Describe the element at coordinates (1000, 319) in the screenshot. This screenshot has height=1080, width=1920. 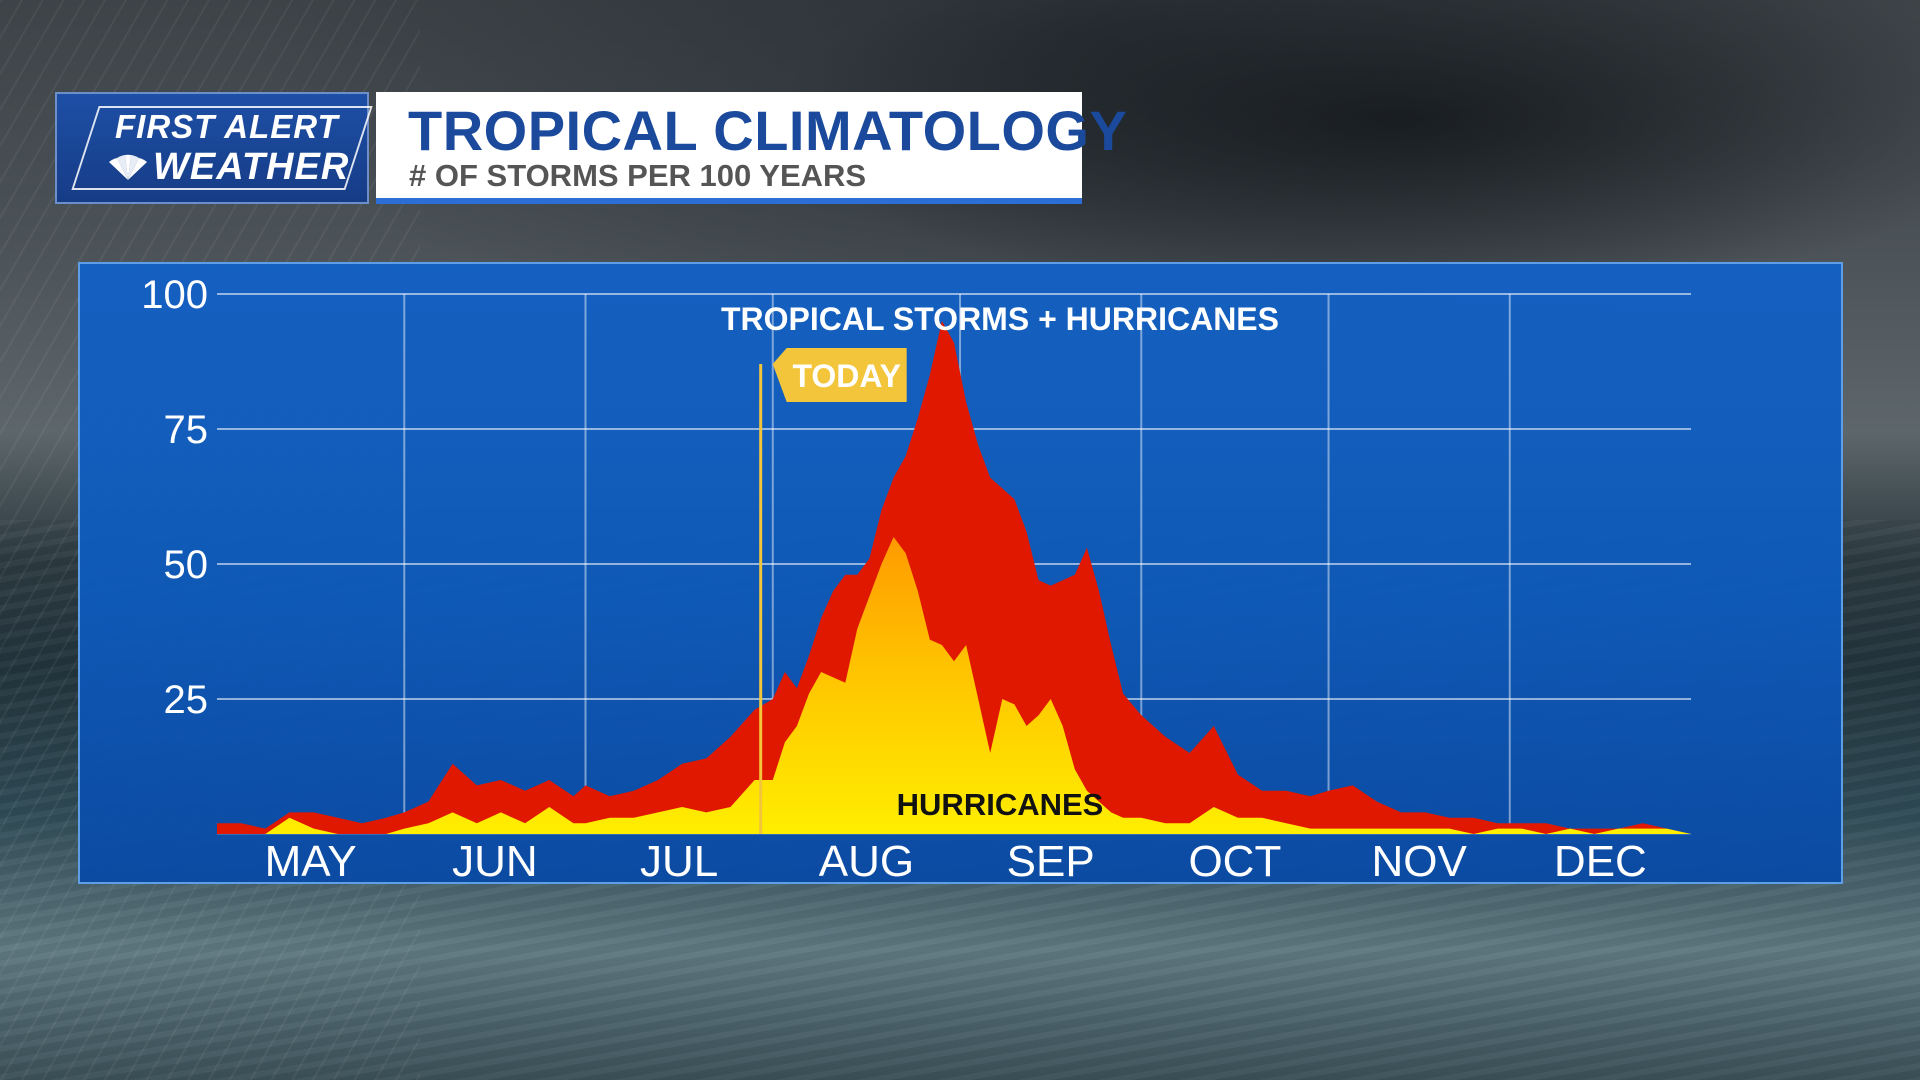
I see `total-series-label: TROPICAL STORMS + HURRICANES` at that location.